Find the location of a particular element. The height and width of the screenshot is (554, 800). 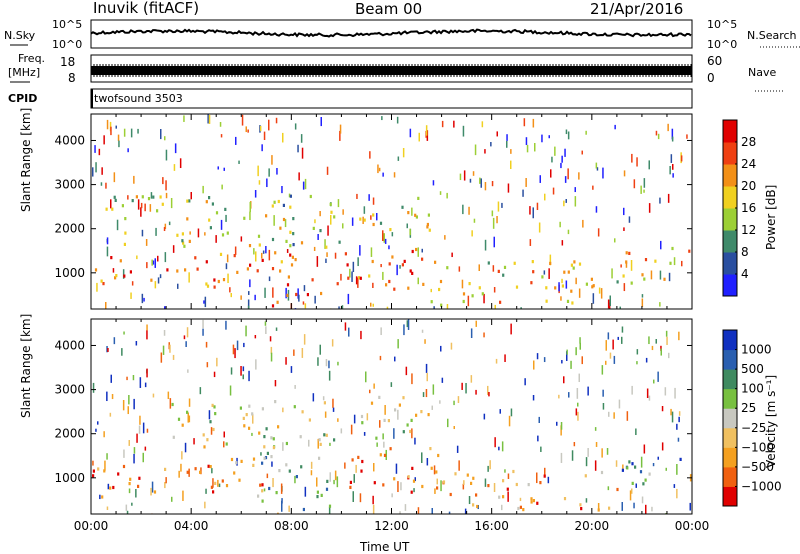

velocity-colorbar: 1000 500 100 25 −25 −100 −500 −1000 is located at coordinates (752, 418).